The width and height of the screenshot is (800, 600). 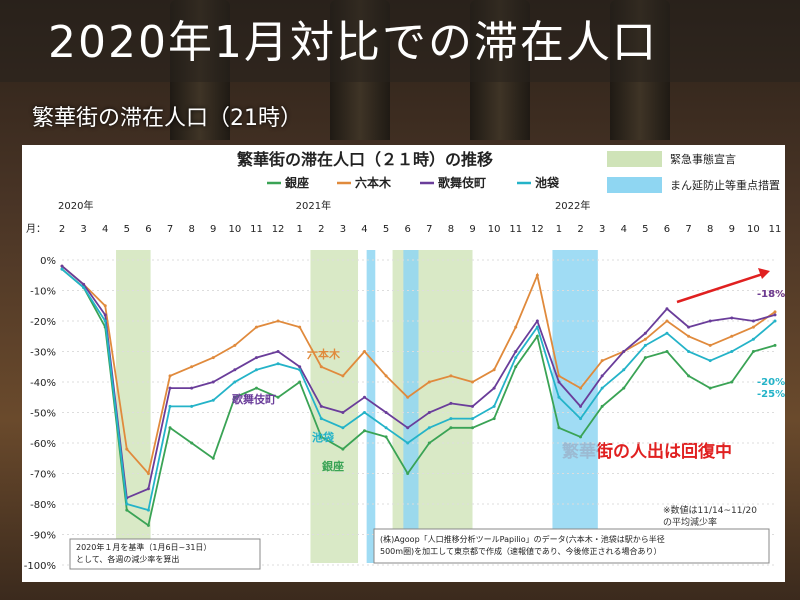 I want to click on x-tick-label: 3, so click(x=343, y=229).